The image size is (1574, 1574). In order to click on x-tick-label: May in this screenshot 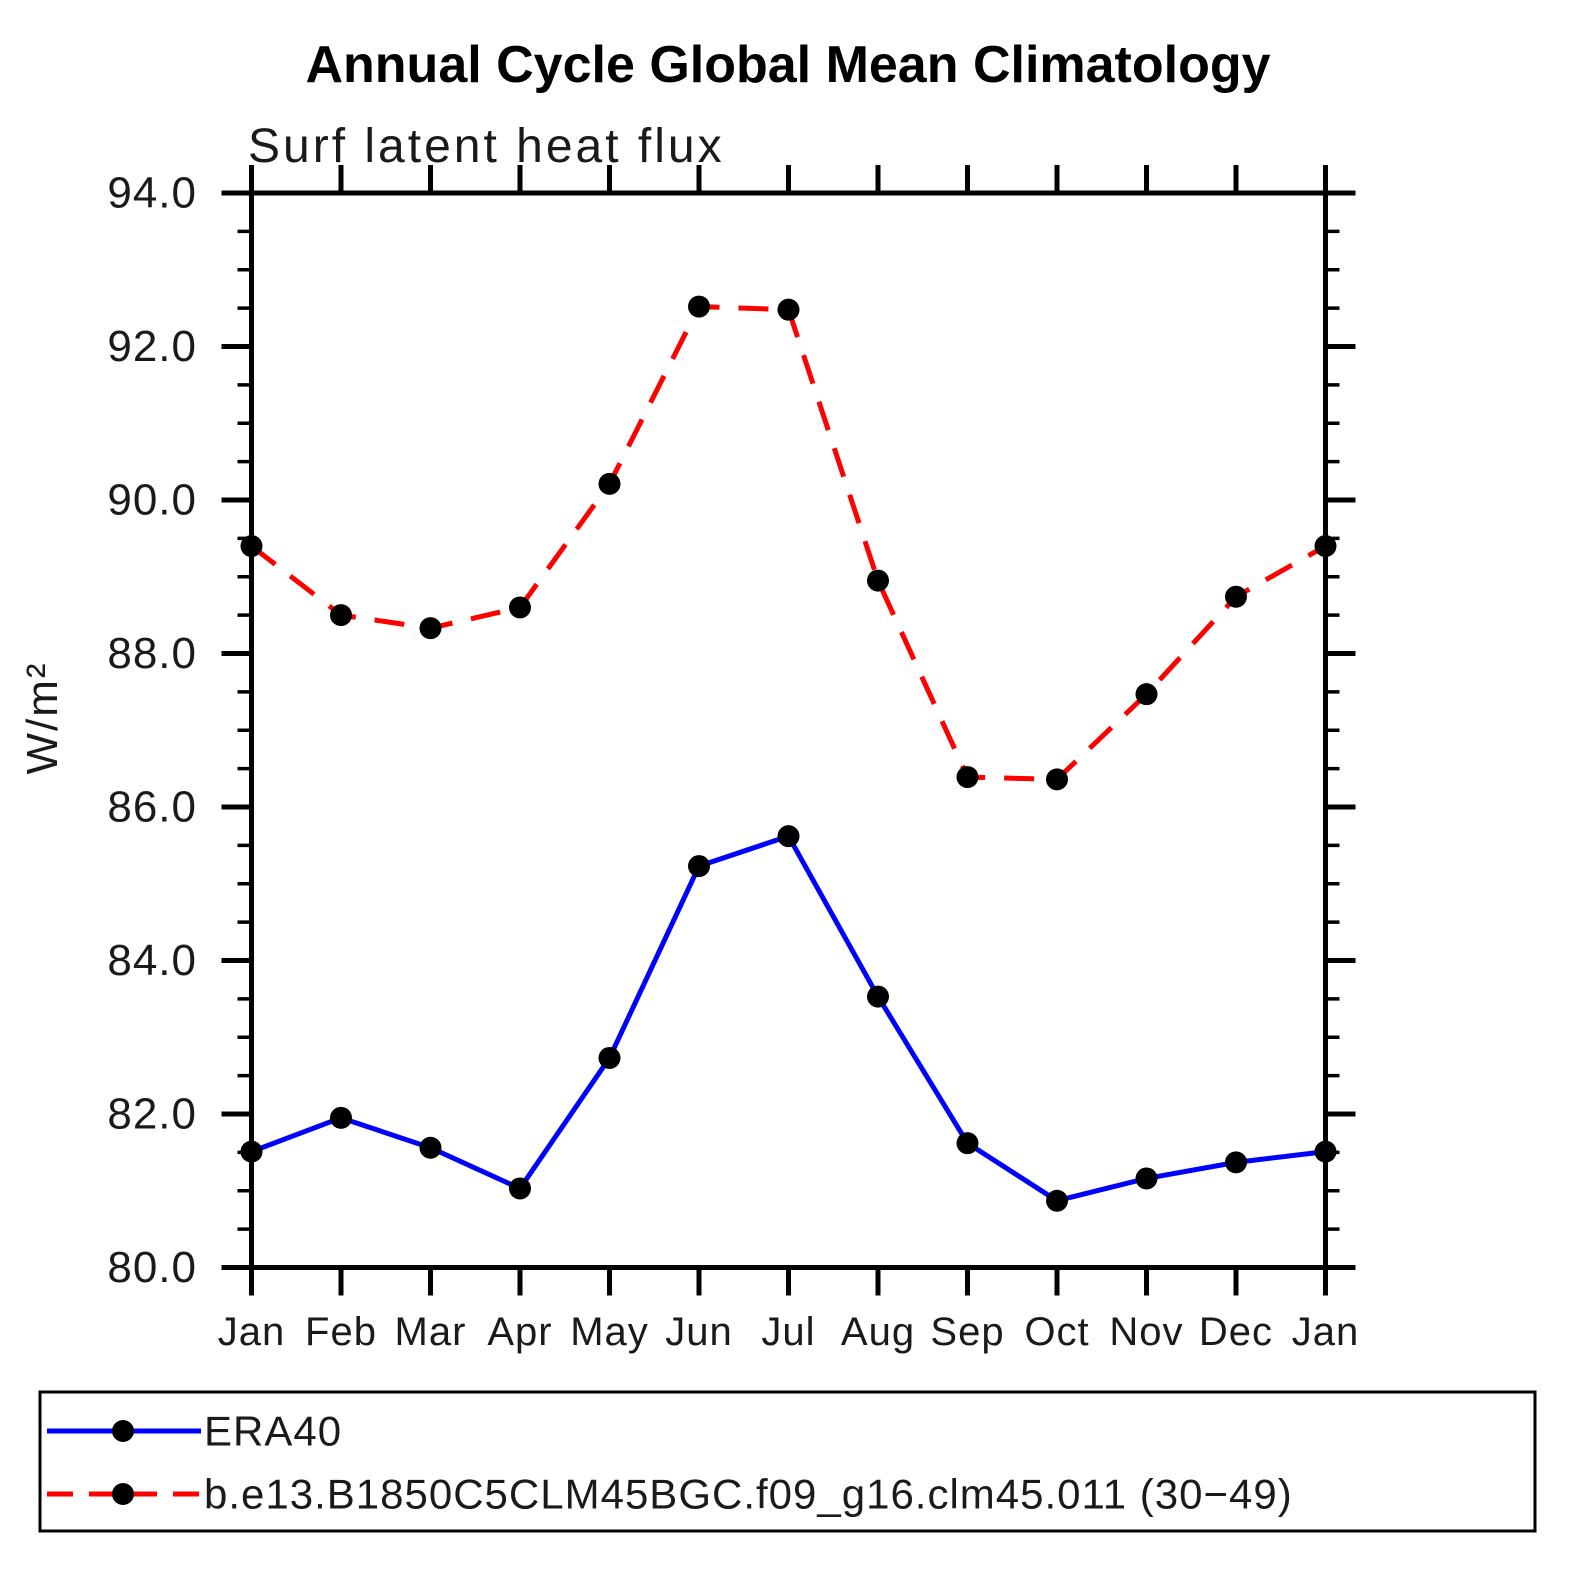, I will do `click(609, 1332)`.